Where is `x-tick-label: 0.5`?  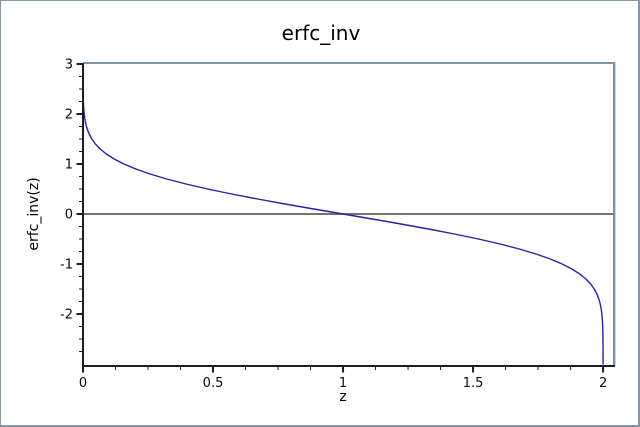 x-tick-label: 0.5 is located at coordinates (213, 383).